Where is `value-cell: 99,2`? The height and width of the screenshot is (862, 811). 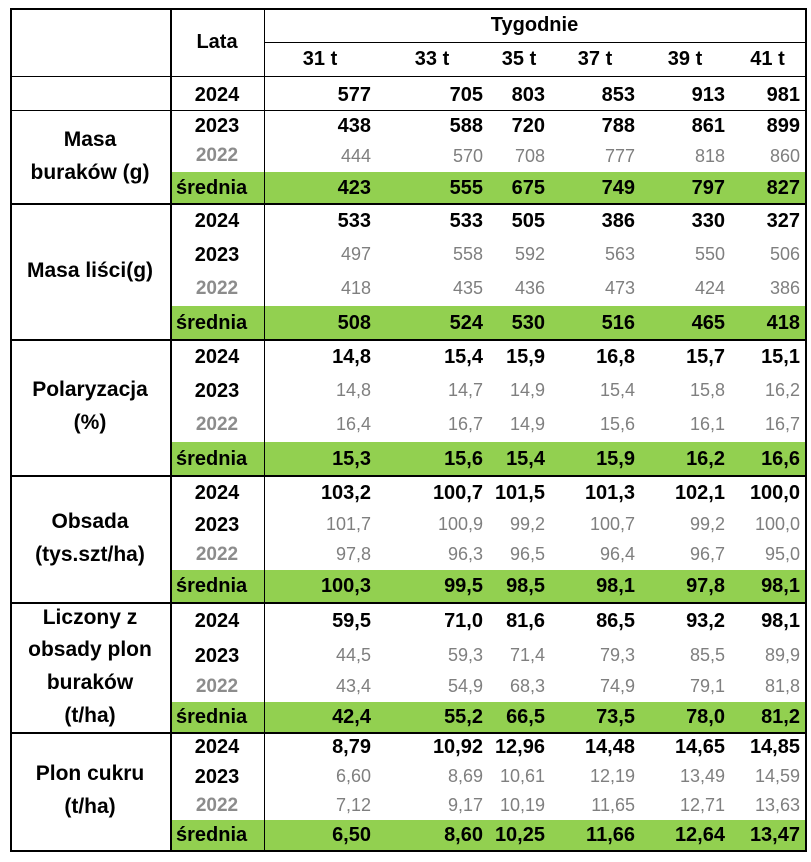 value-cell: 99,2 is located at coordinates (707, 524).